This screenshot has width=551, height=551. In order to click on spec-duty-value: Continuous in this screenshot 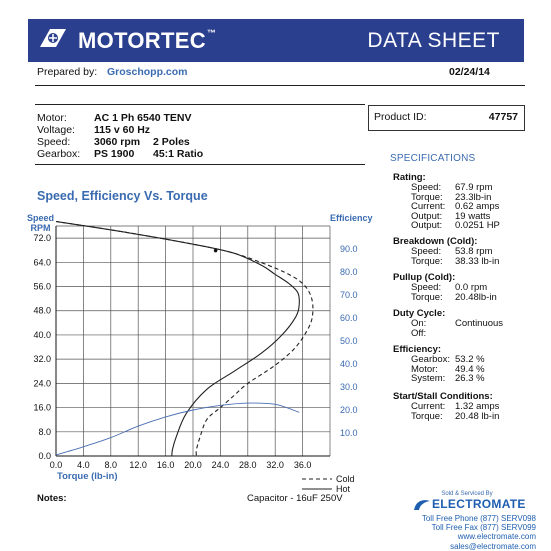, I will do `click(479, 323)`.